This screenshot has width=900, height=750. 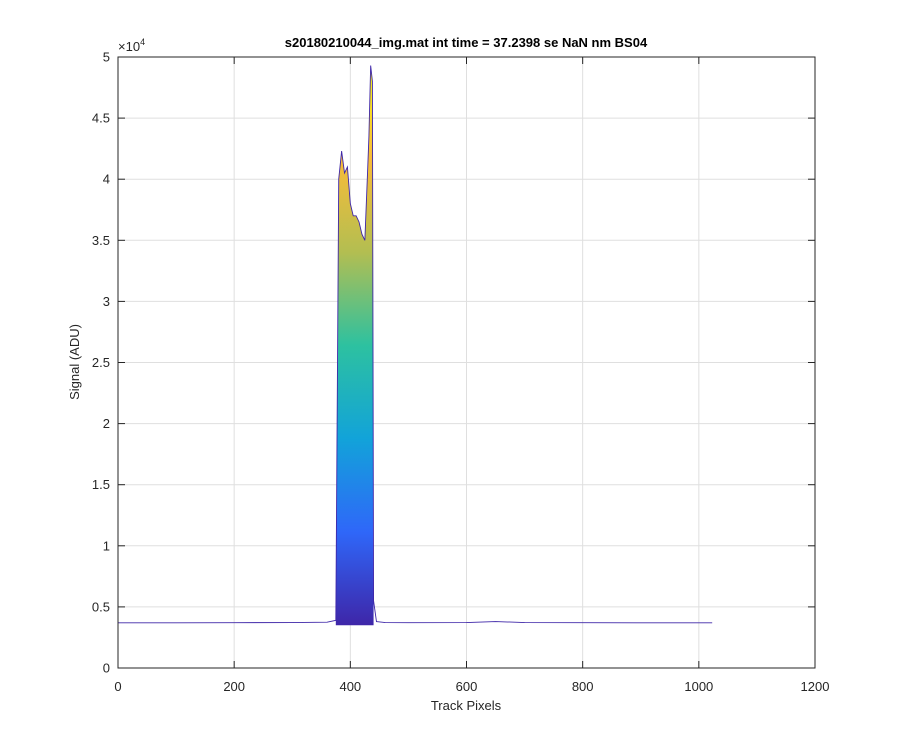 What do you see at coordinates (106, 57) in the screenshot?
I see `y-tick-label: 5` at bounding box center [106, 57].